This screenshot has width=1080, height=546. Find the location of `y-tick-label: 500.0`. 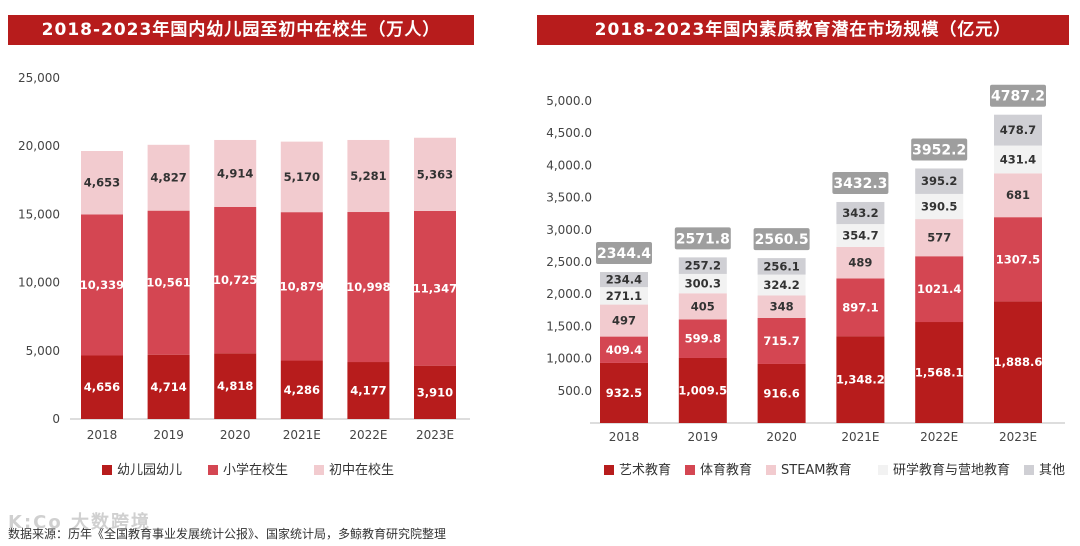

y-tick-label: 500.0 is located at coordinates (575, 391).